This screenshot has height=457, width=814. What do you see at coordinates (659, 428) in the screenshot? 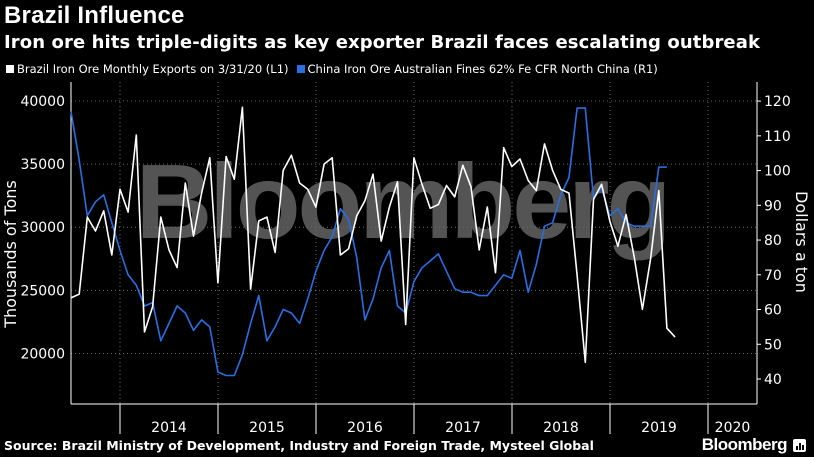
I see `x-tick-label: 2019` at bounding box center [659, 428].